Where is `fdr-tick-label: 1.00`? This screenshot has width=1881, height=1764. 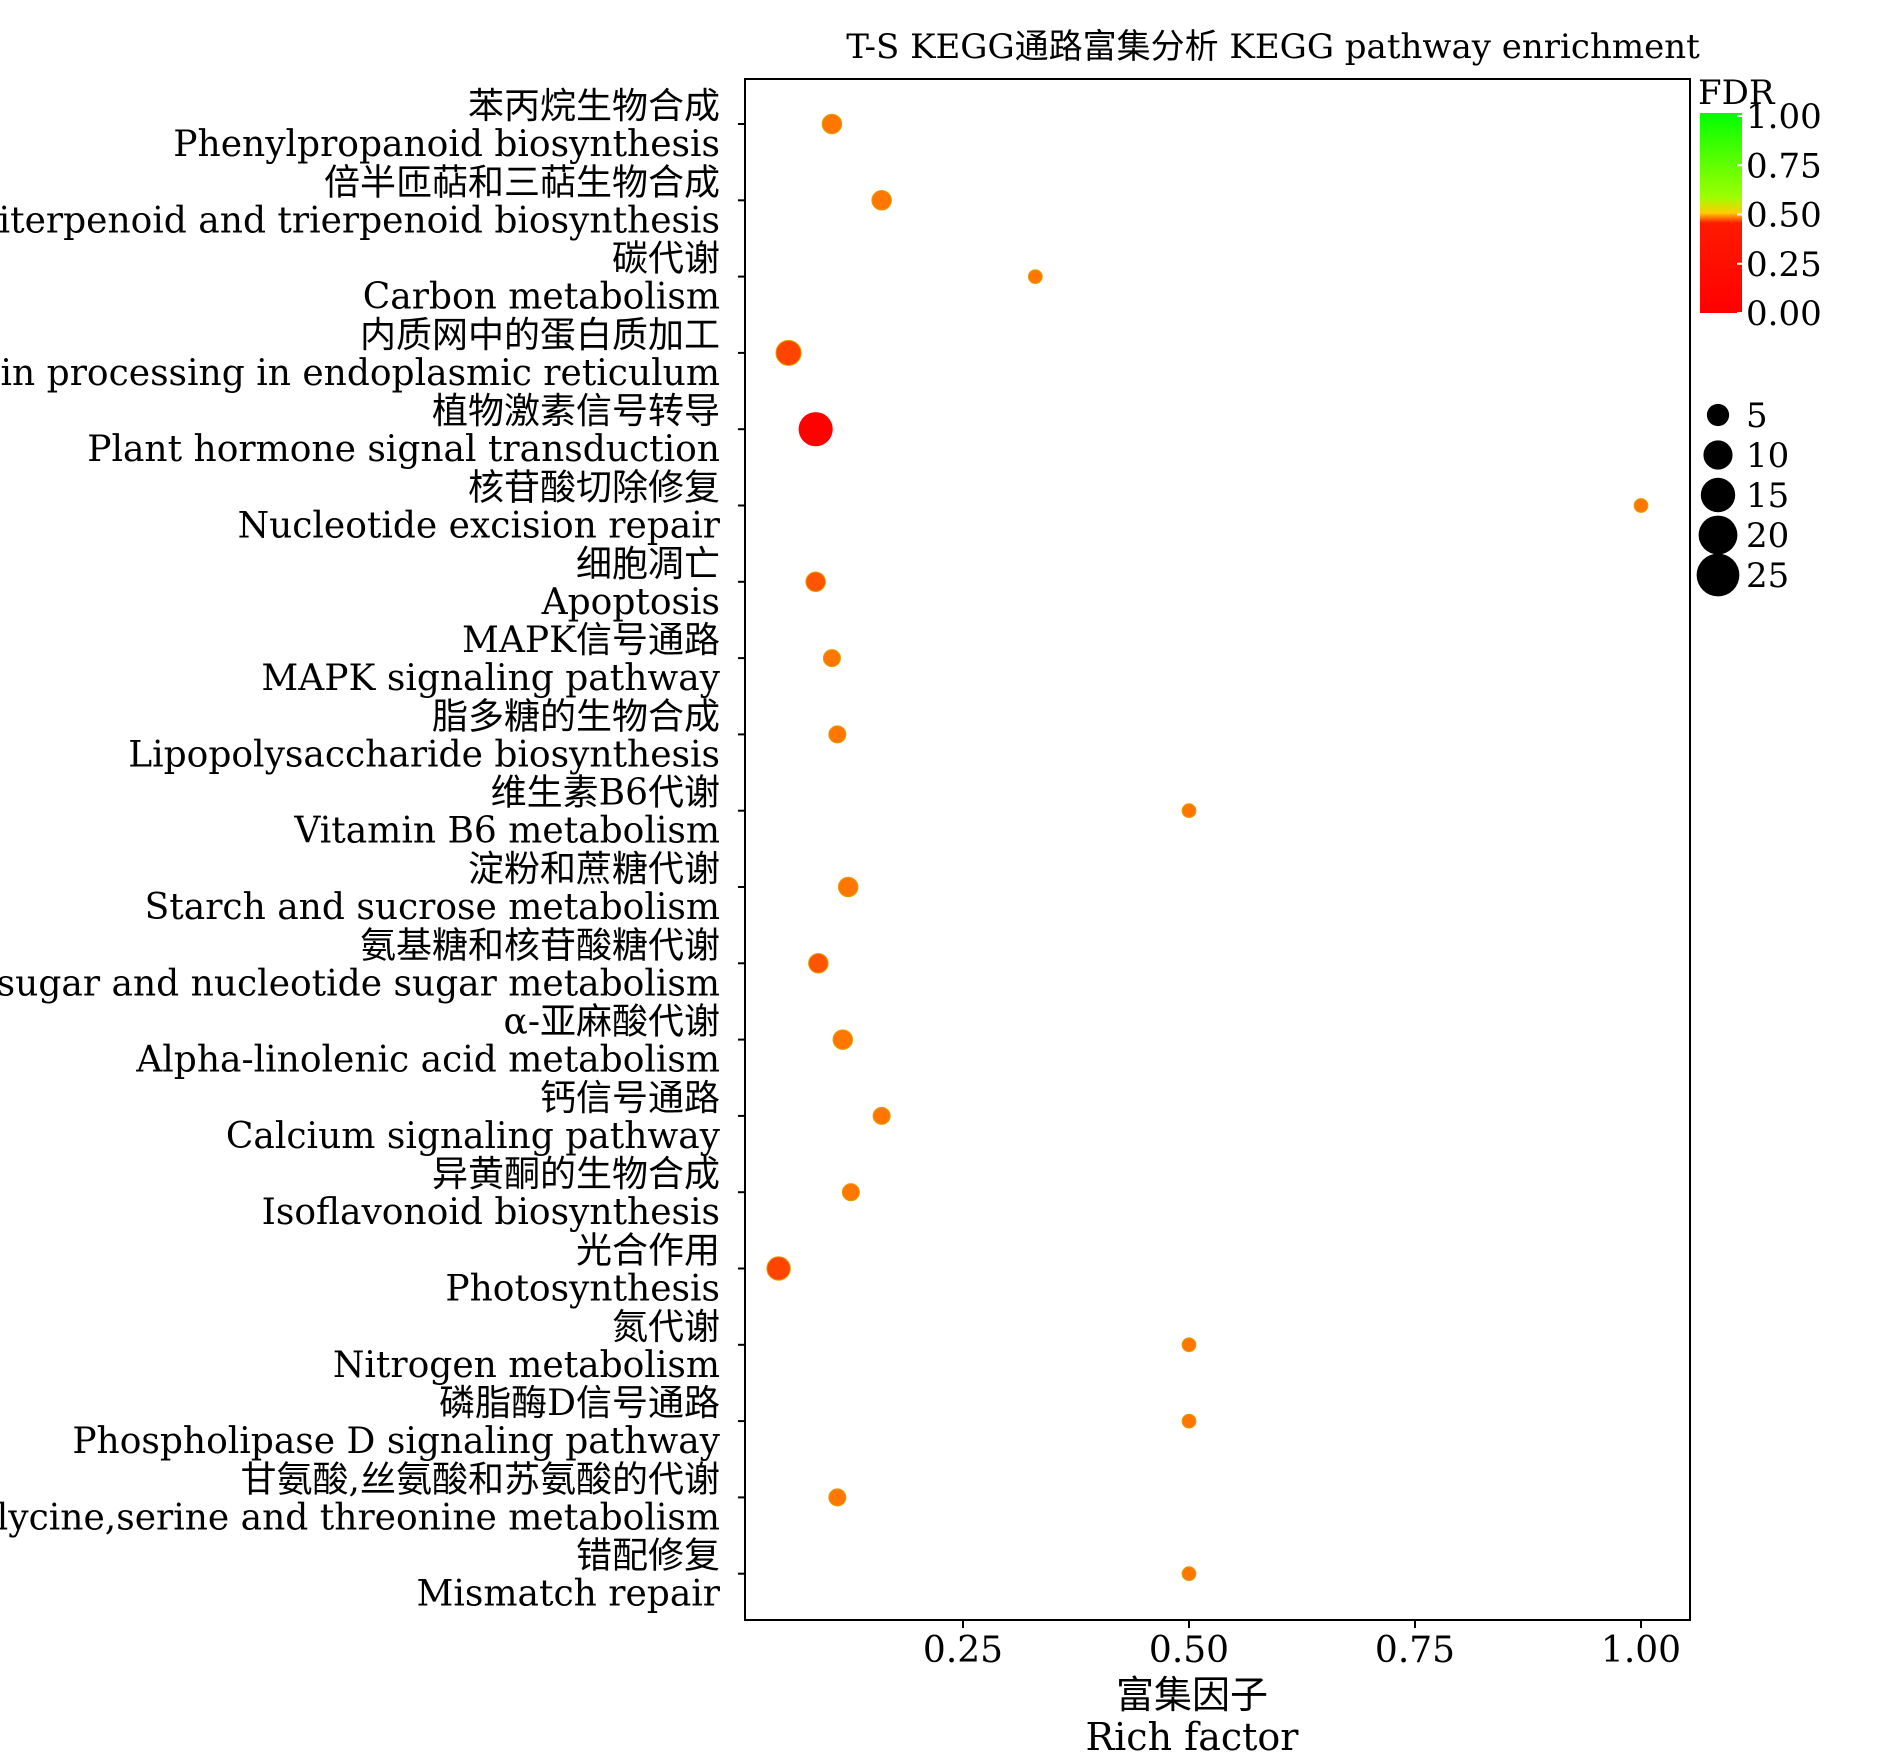
fdr-tick-label: 1.00 is located at coordinates (1784, 117).